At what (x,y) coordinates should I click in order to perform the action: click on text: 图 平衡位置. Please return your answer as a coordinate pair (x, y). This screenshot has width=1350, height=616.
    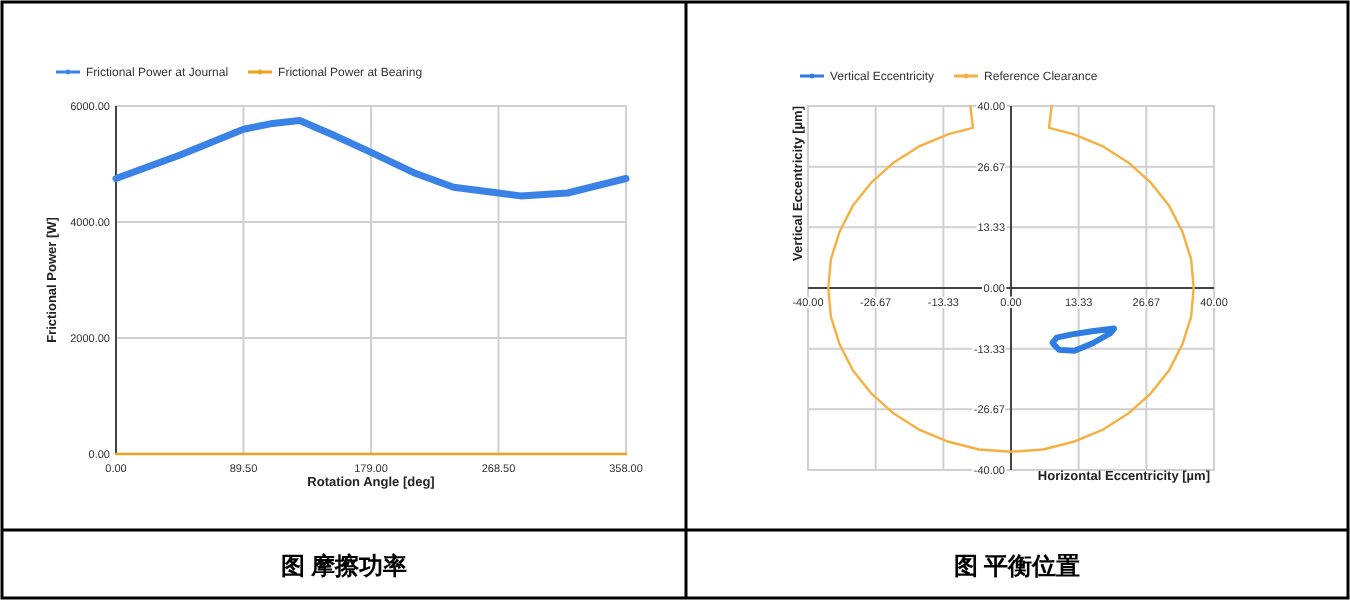
    Looking at the image, I should click on (1017, 566).